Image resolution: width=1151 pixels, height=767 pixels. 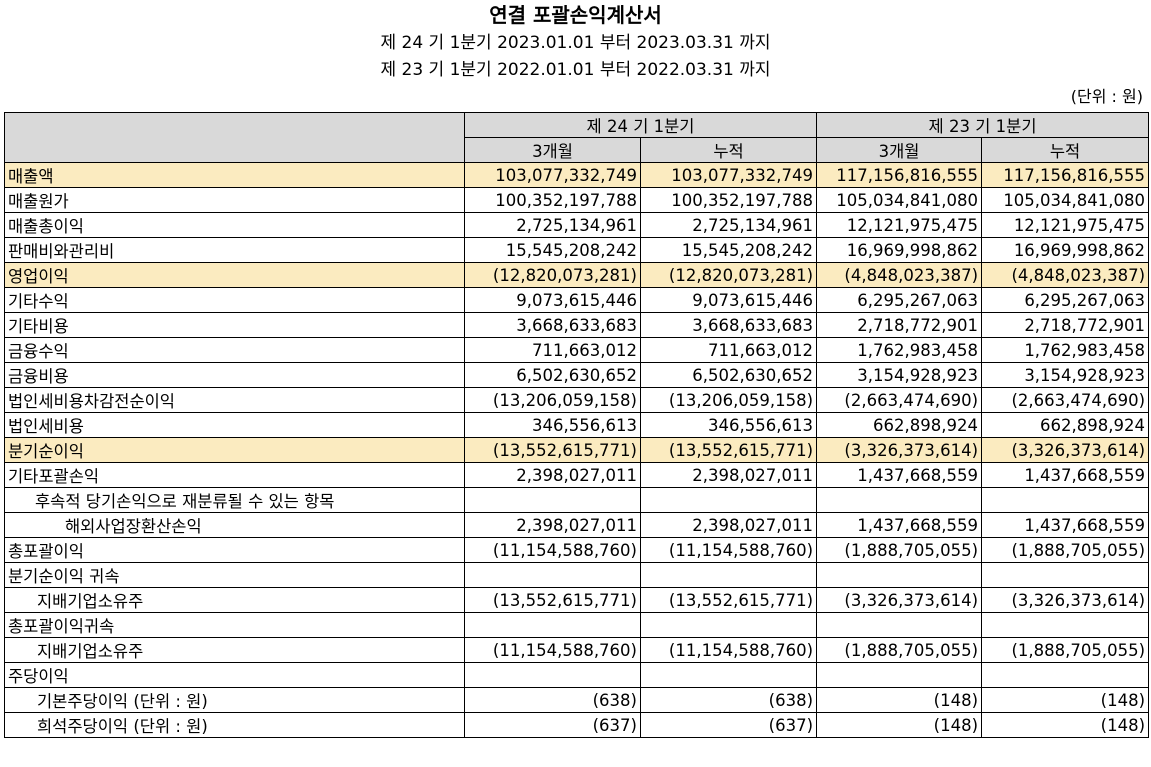 I want to click on row-label: 금융비용, so click(x=234, y=375).